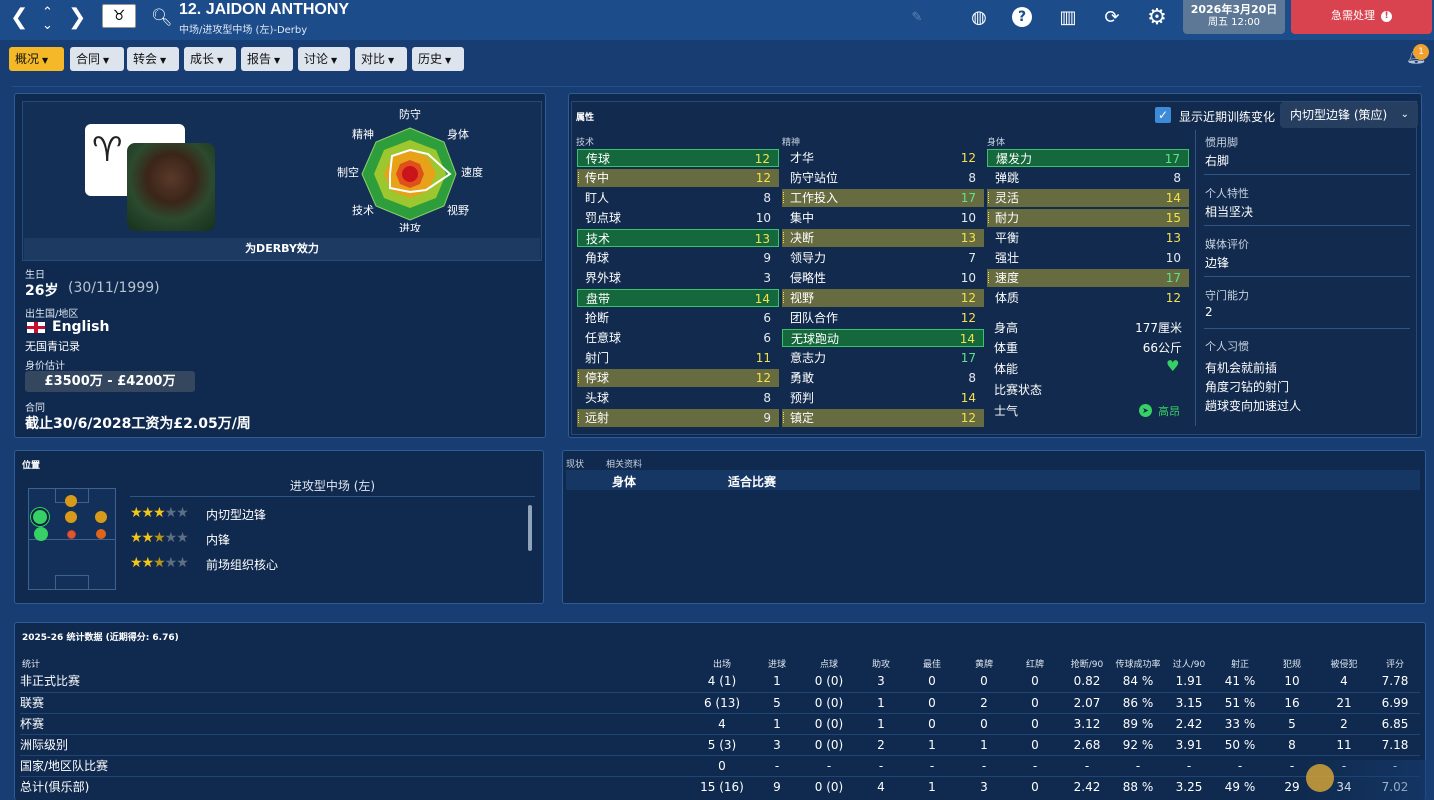 This screenshot has width=1434, height=800. I want to click on urgent-button: 急需处理!, so click(1361, 17).